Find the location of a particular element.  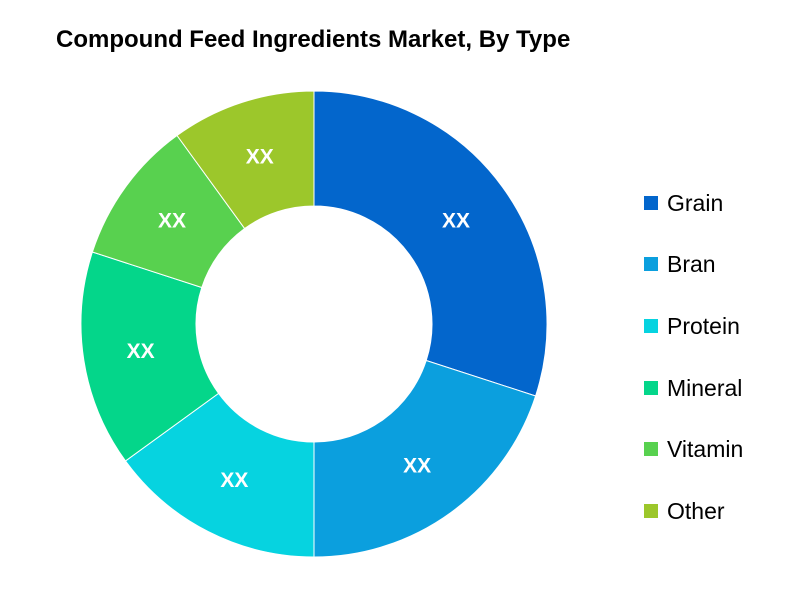

data-label-protein: XX is located at coordinates (234, 480).